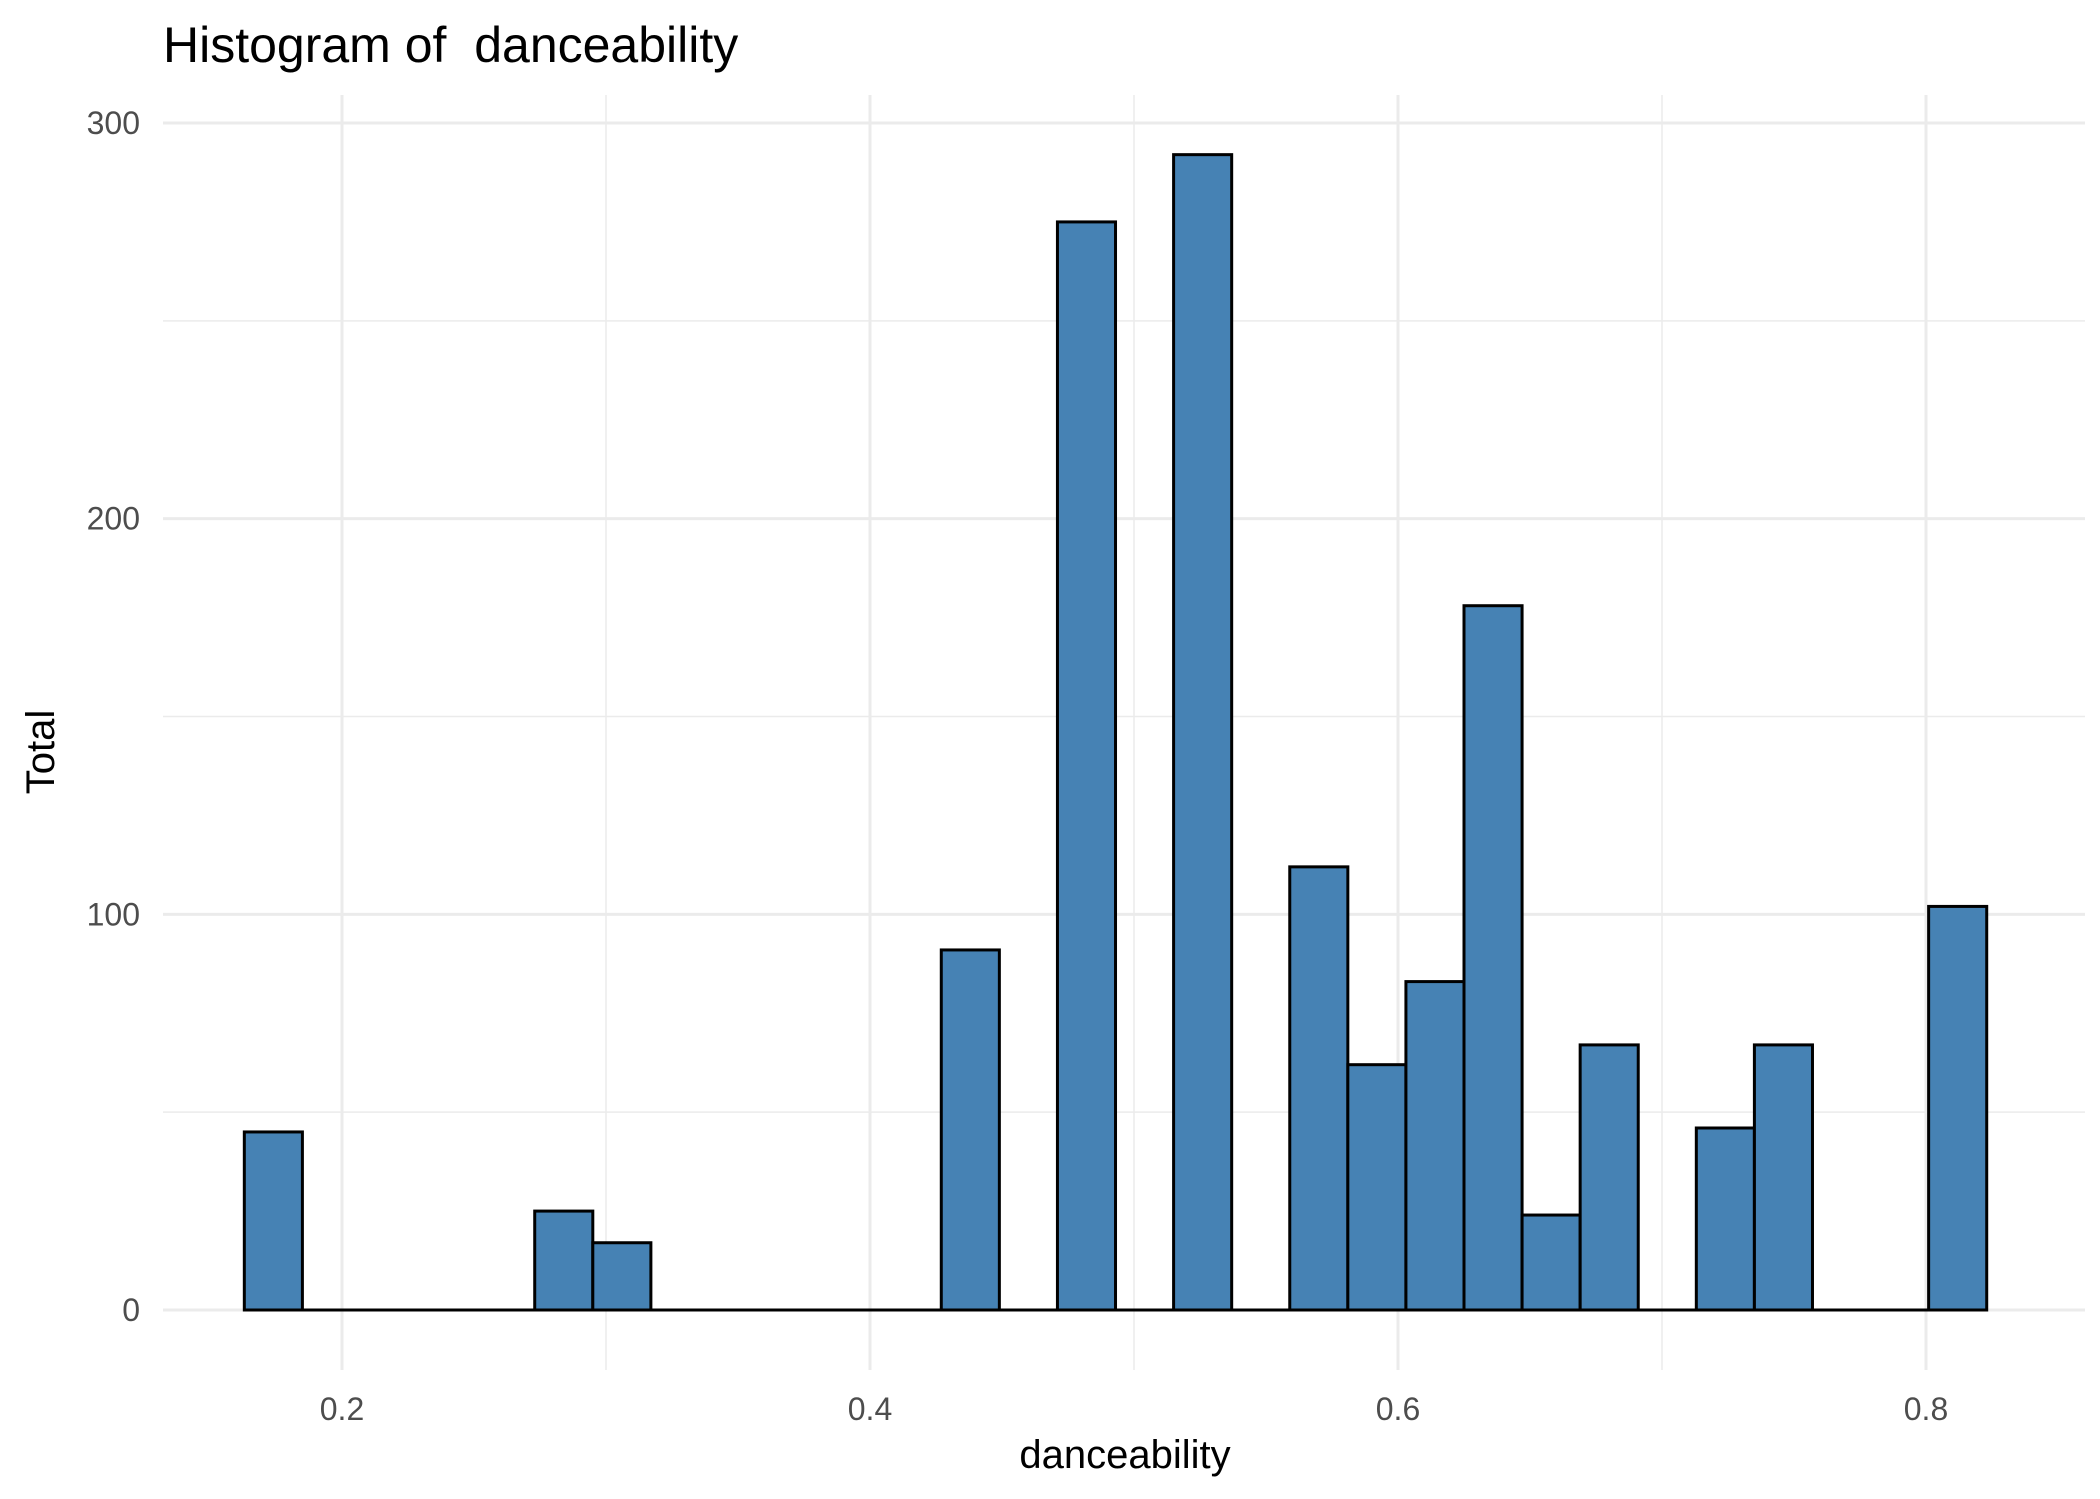  What do you see at coordinates (113, 123) in the screenshot?
I see `y-tick-label: 300` at bounding box center [113, 123].